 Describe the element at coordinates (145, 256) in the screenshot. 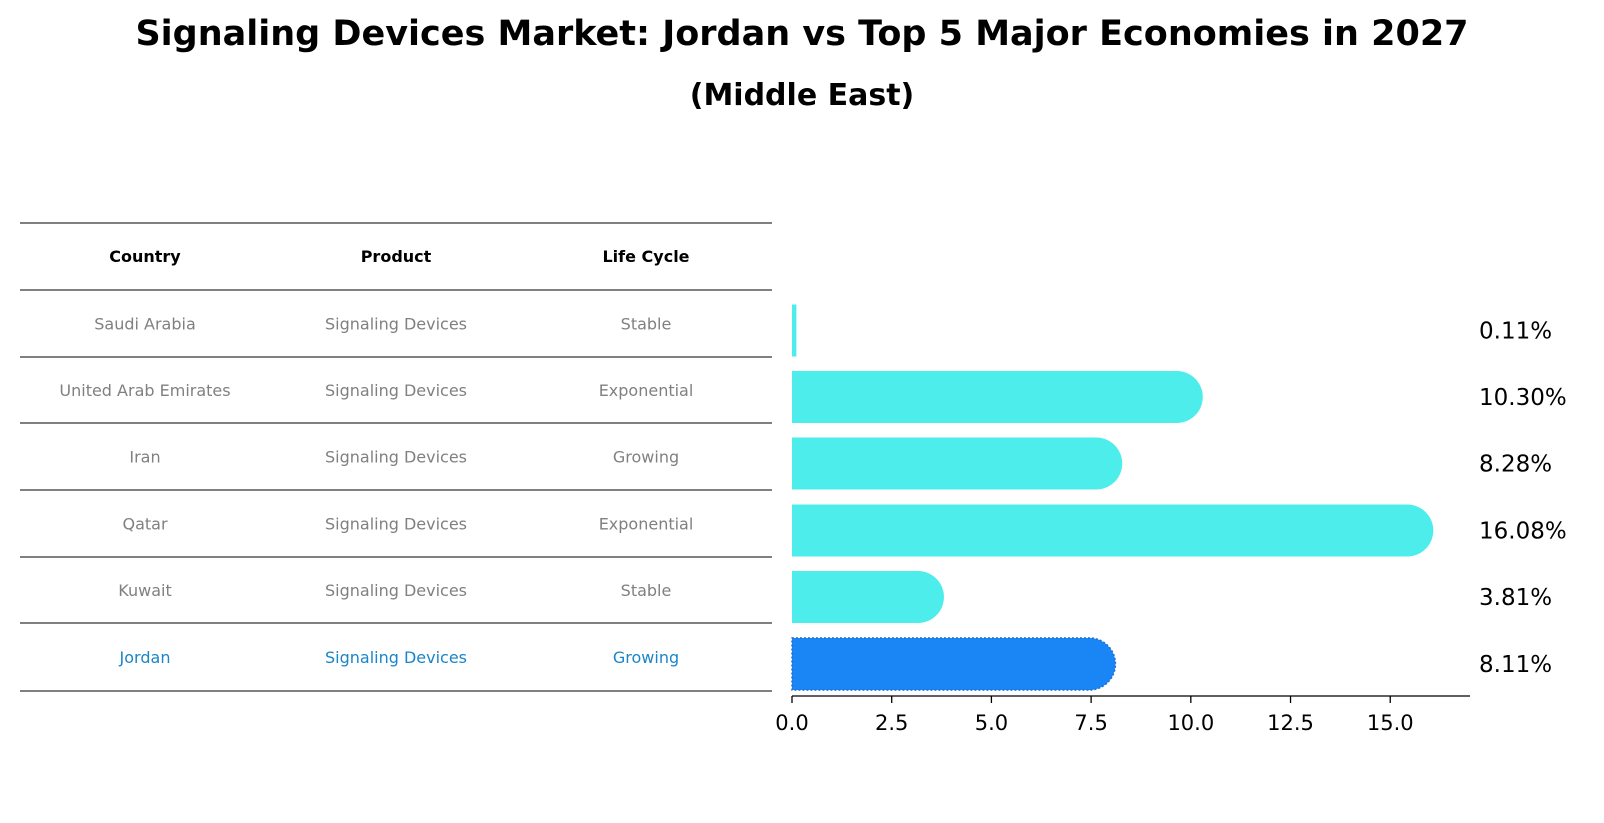

I see `table-header-country: Country` at that location.